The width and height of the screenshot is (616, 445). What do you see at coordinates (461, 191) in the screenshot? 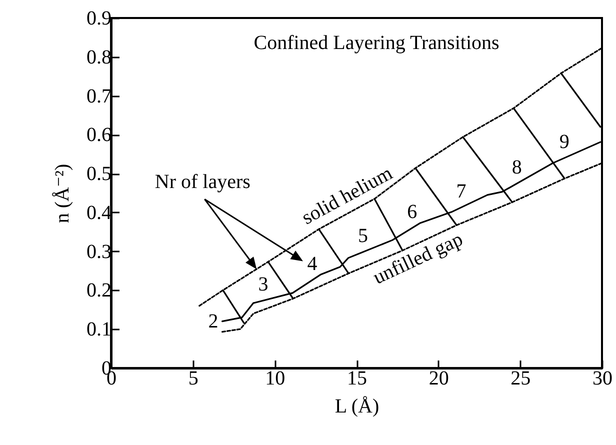
I see `annotation: 7` at bounding box center [461, 191].